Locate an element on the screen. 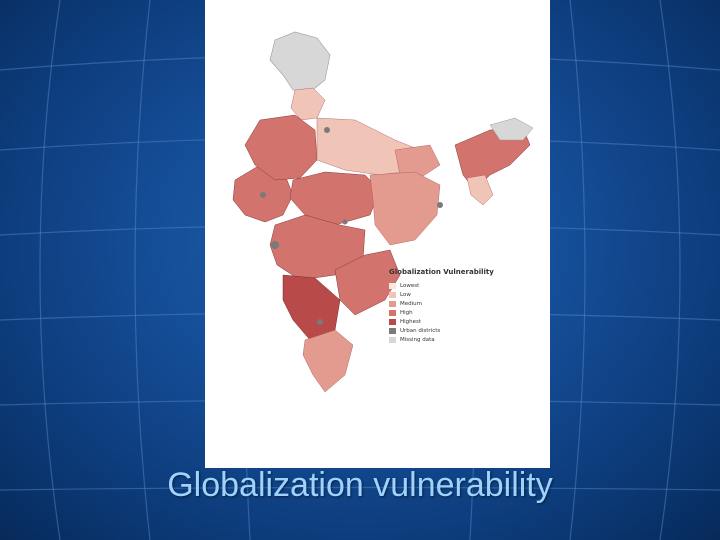 Image resolution: width=720 pixels, height=540 pixels. legend-label: Low is located at coordinates (405, 295).